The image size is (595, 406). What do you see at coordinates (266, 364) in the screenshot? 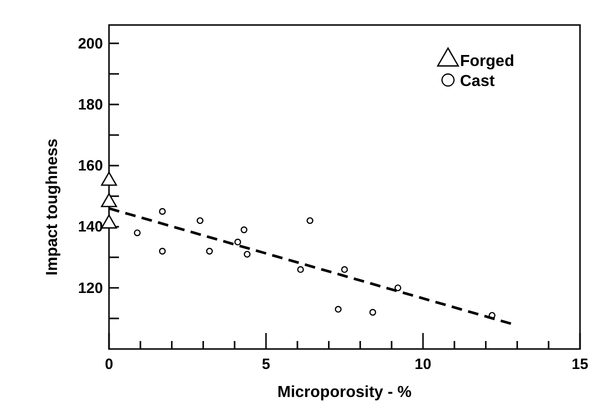
I see `x-tick-label: 5` at bounding box center [266, 364].